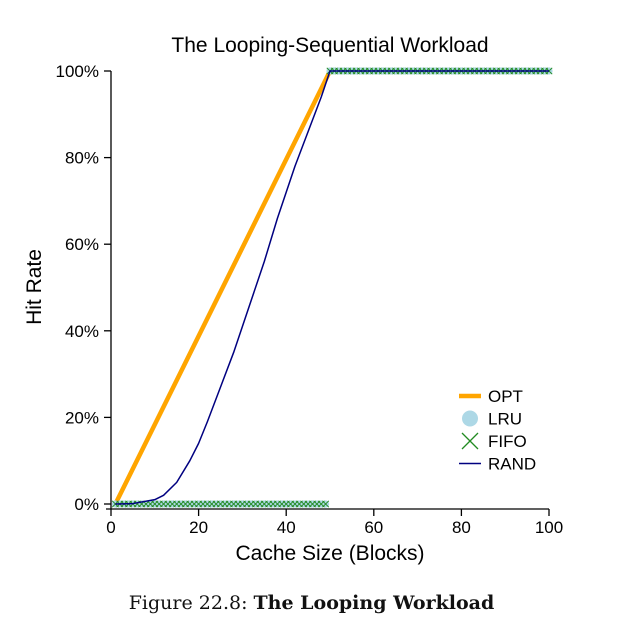  What do you see at coordinates (507, 441) in the screenshot?
I see `legend-label: FIFO` at bounding box center [507, 441].